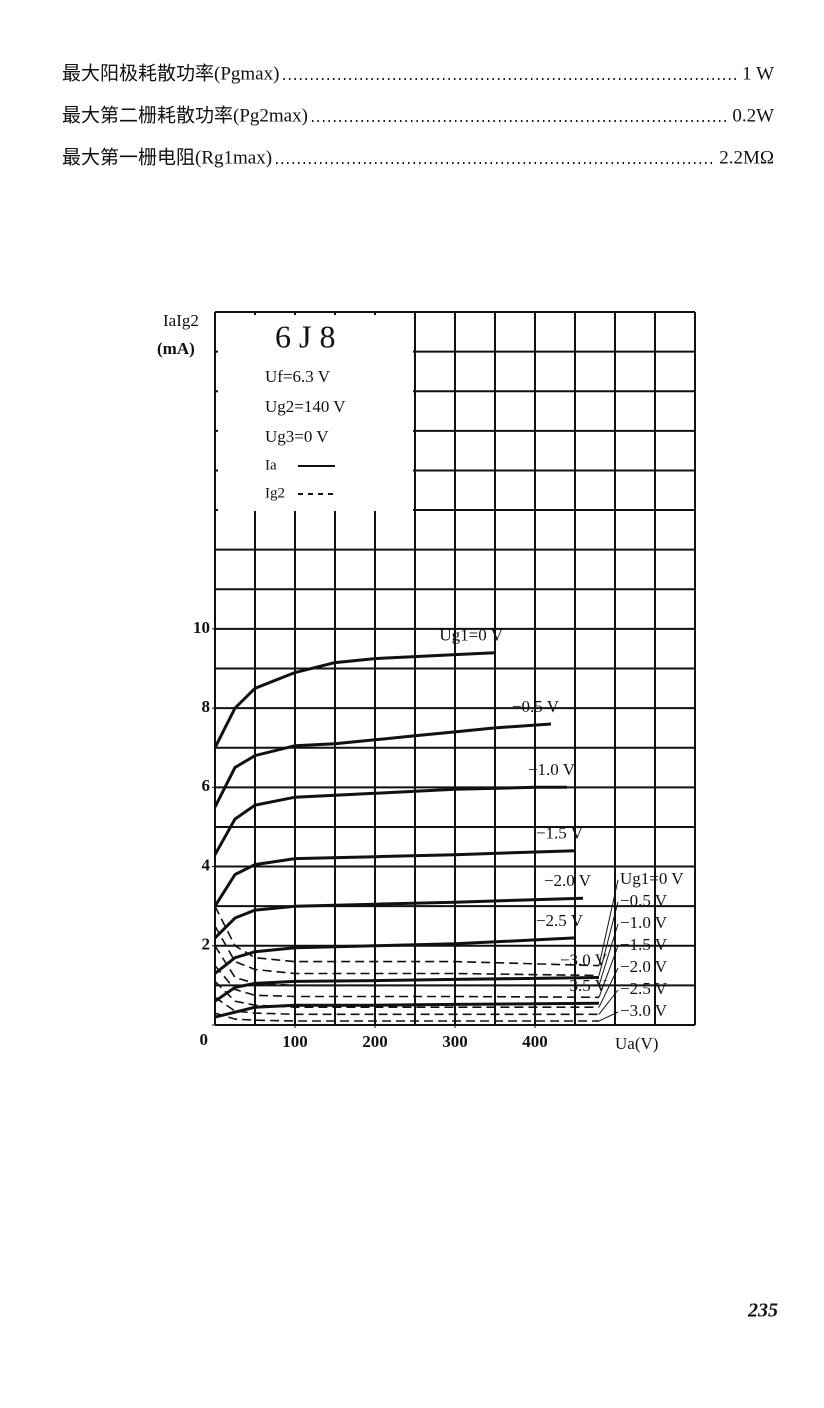 Image resolution: width=824 pixels, height=1408 pixels. Describe the element at coordinates (297, 436) in the screenshot. I see `condition: Ug3=0 V` at that location.